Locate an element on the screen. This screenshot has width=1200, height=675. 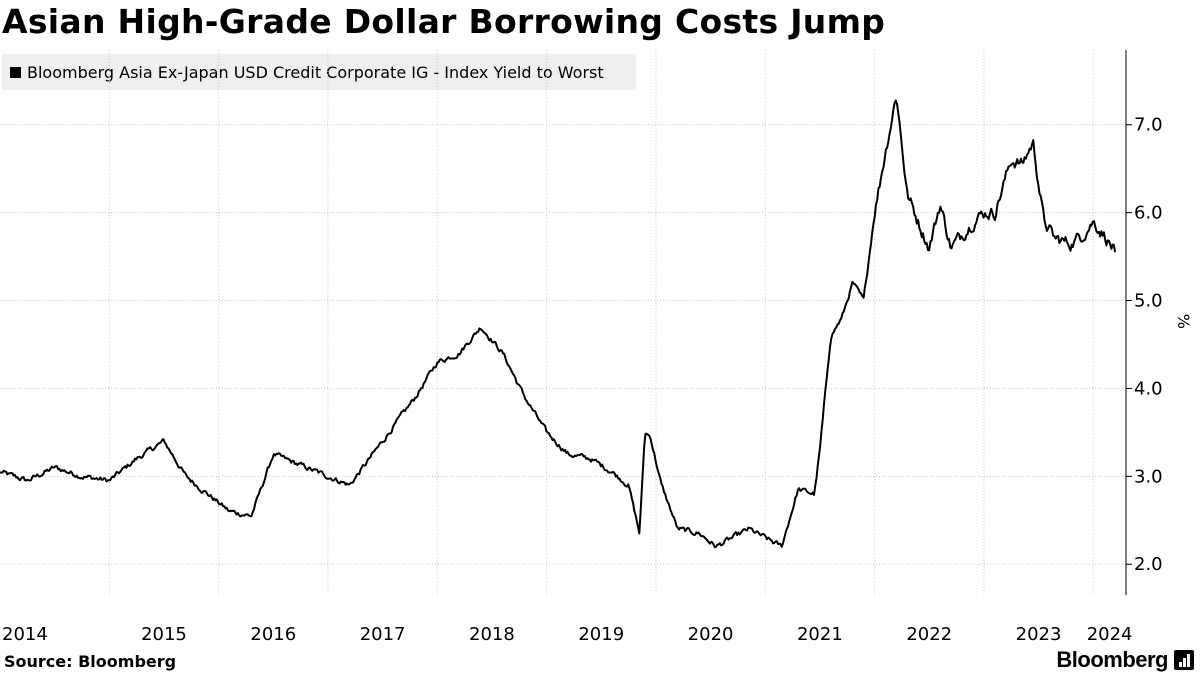
brand-logo: Bloomberg is located at coordinates (1125, 660).